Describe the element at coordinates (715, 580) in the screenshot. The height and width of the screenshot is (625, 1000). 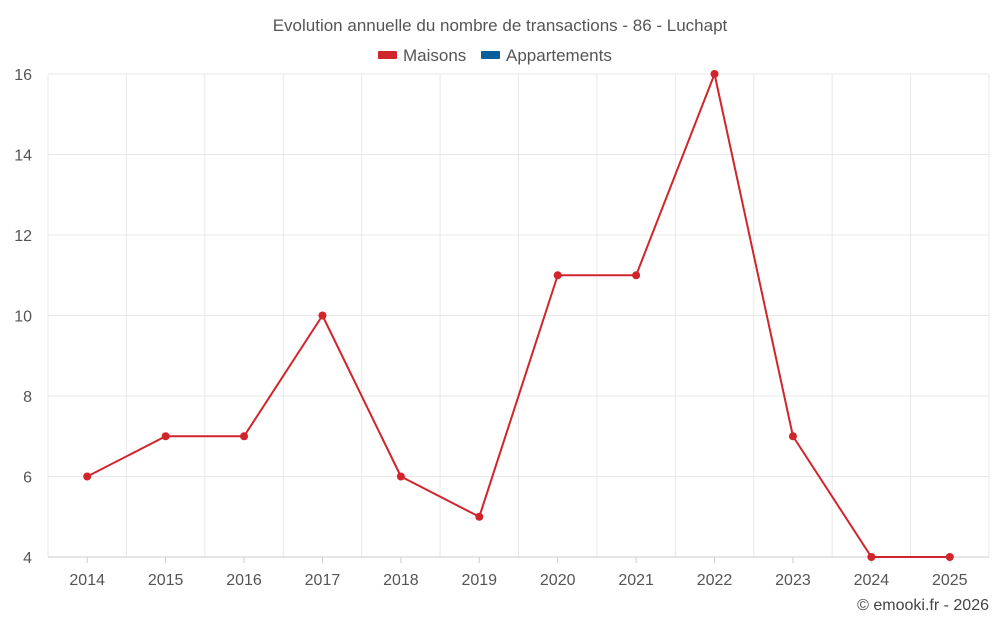
I see `x-tick-label: 2022` at that location.